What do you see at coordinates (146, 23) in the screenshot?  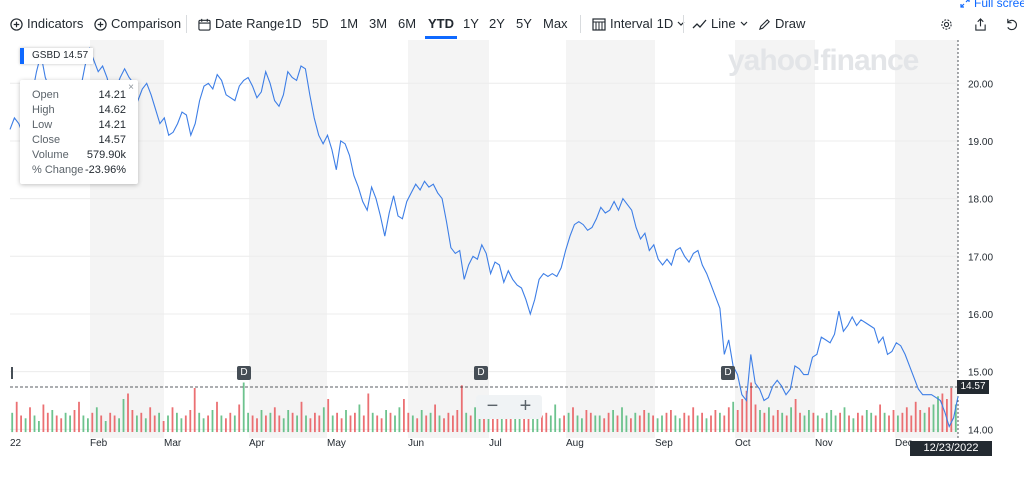 I see `comparison-label: Comparison` at bounding box center [146, 23].